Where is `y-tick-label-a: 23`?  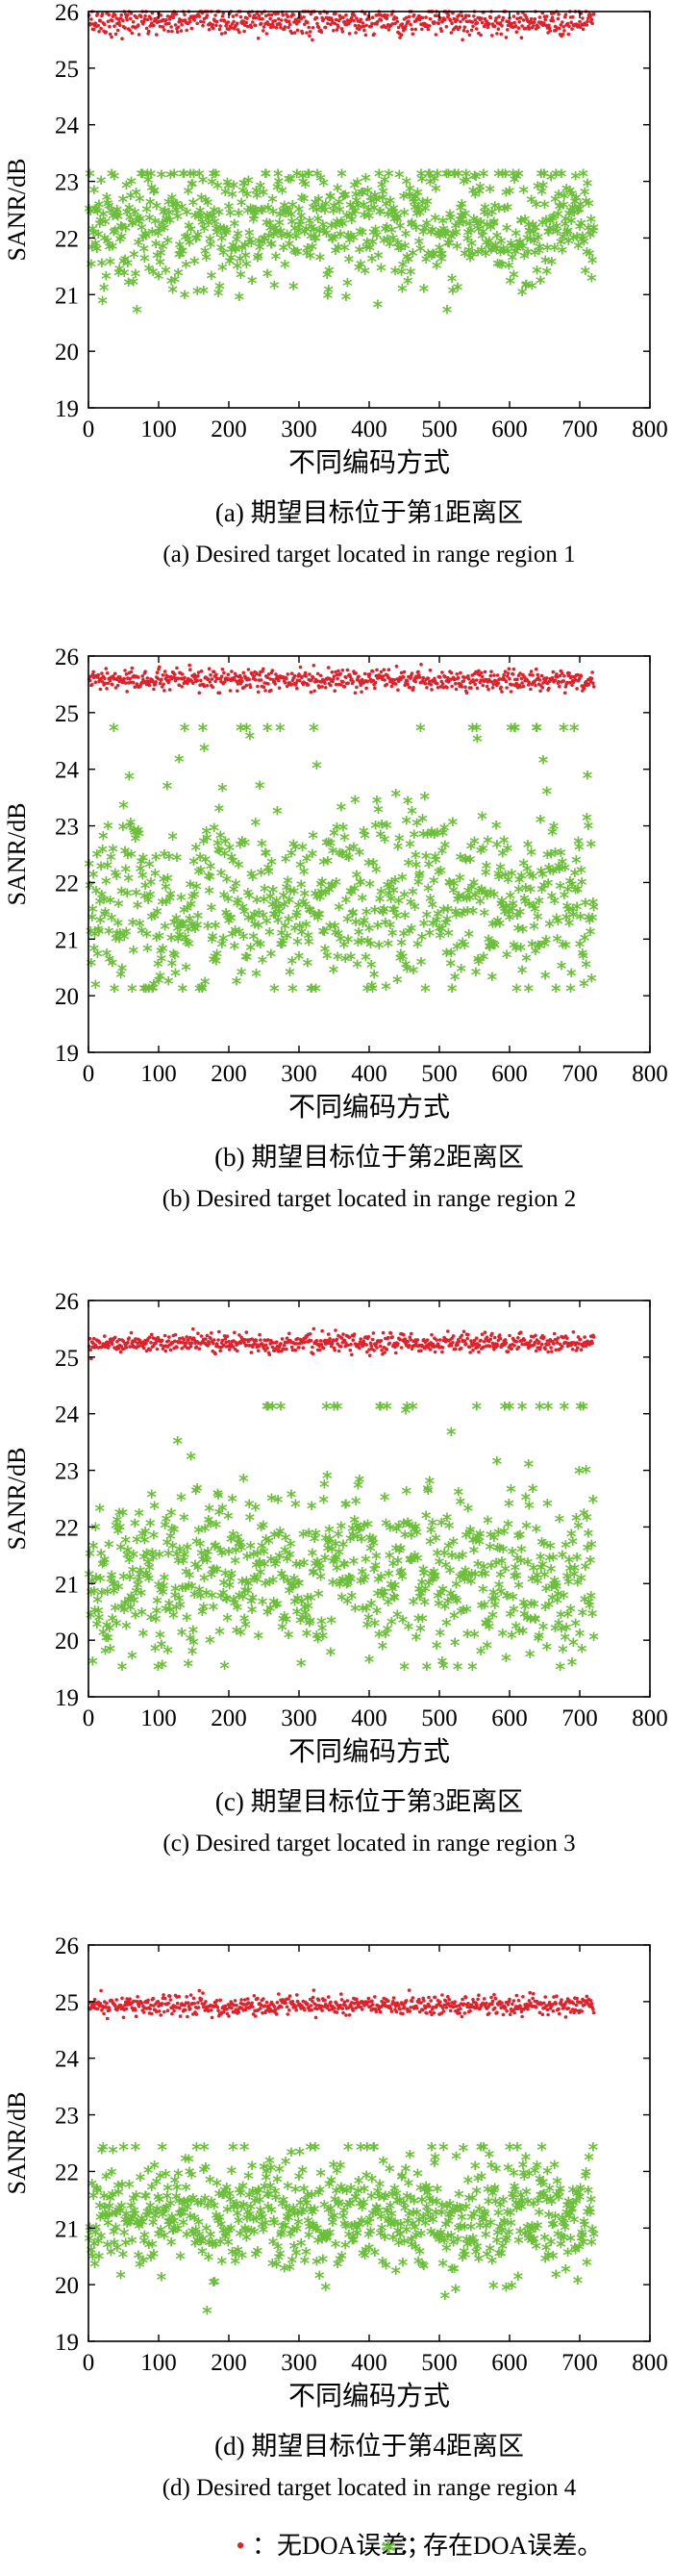 y-tick-label-a: 23 is located at coordinates (67, 183).